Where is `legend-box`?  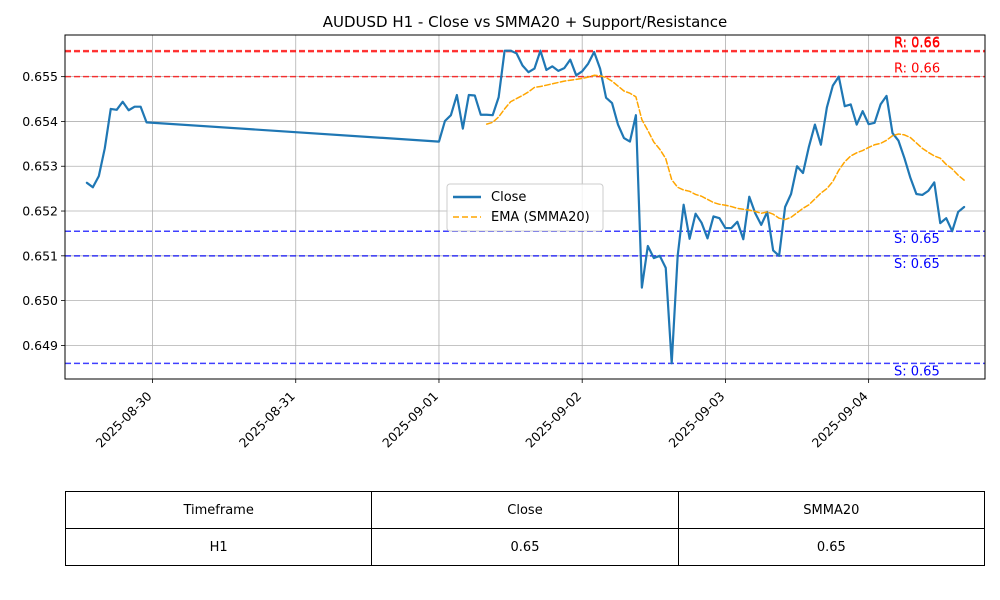 legend-box is located at coordinates (525, 207).